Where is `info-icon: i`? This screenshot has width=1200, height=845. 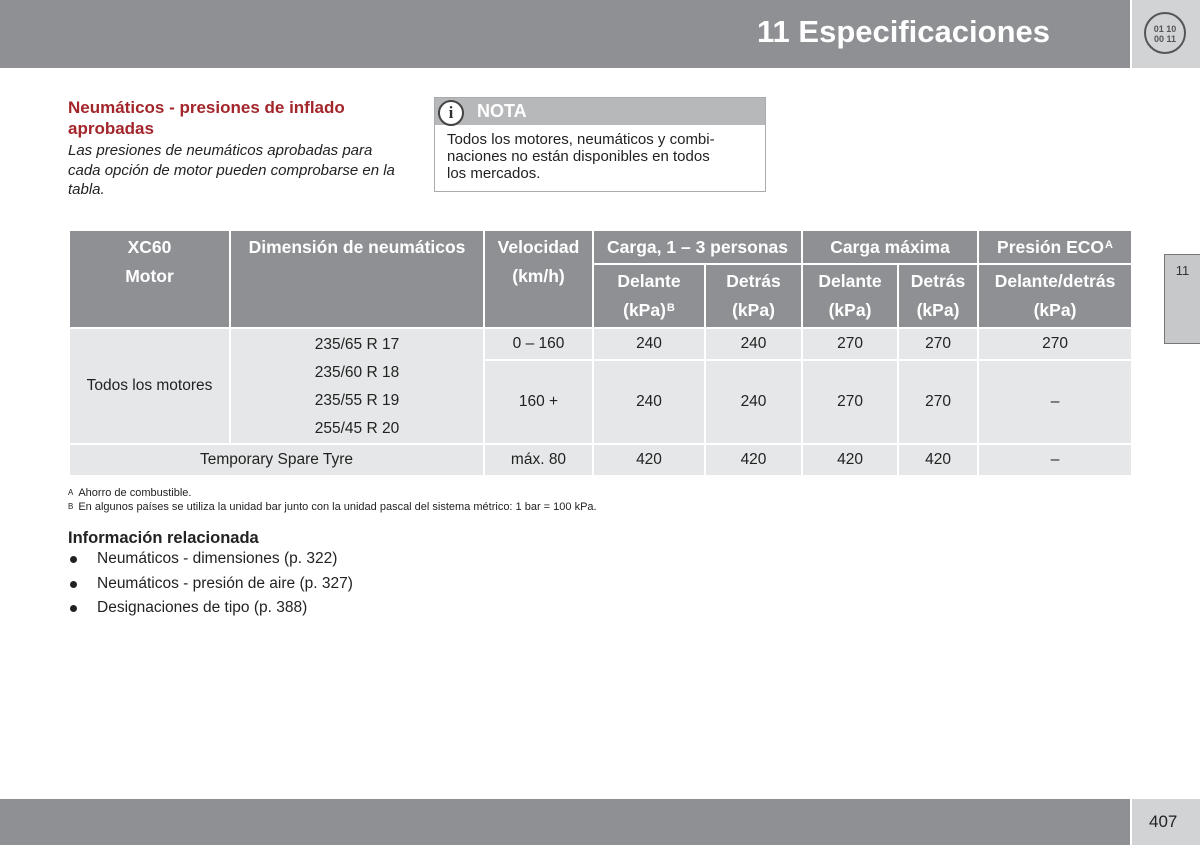
info-icon: i is located at coordinates (451, 113).